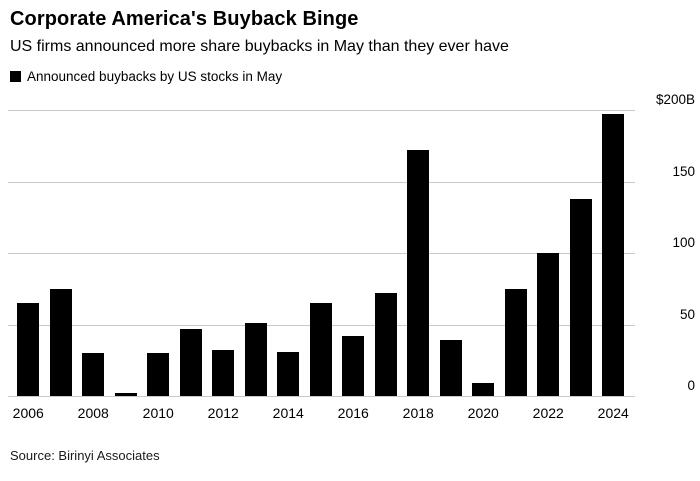 Image resolution: width=700 pixels, height=481 pixels. Describe the element at coordinates (288, 413) in the screenshot. I see `x-axis-label-2014: 2014` at that location.